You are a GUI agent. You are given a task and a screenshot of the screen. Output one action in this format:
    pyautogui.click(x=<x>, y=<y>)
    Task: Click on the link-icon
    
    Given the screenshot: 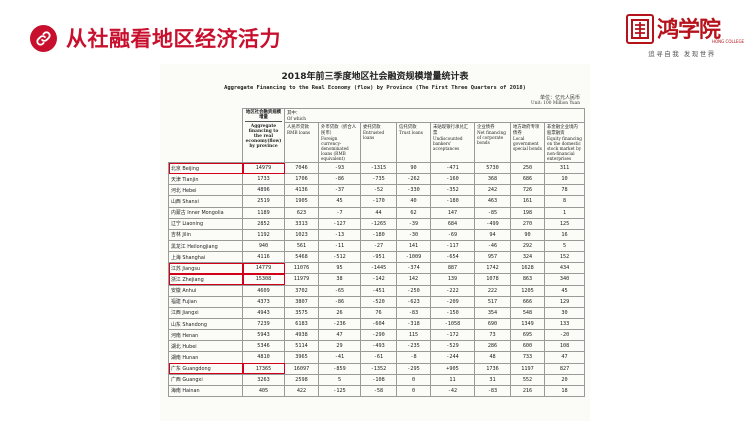 What is the action you would take?
    pyautogui.click(x=43, y=38)
    